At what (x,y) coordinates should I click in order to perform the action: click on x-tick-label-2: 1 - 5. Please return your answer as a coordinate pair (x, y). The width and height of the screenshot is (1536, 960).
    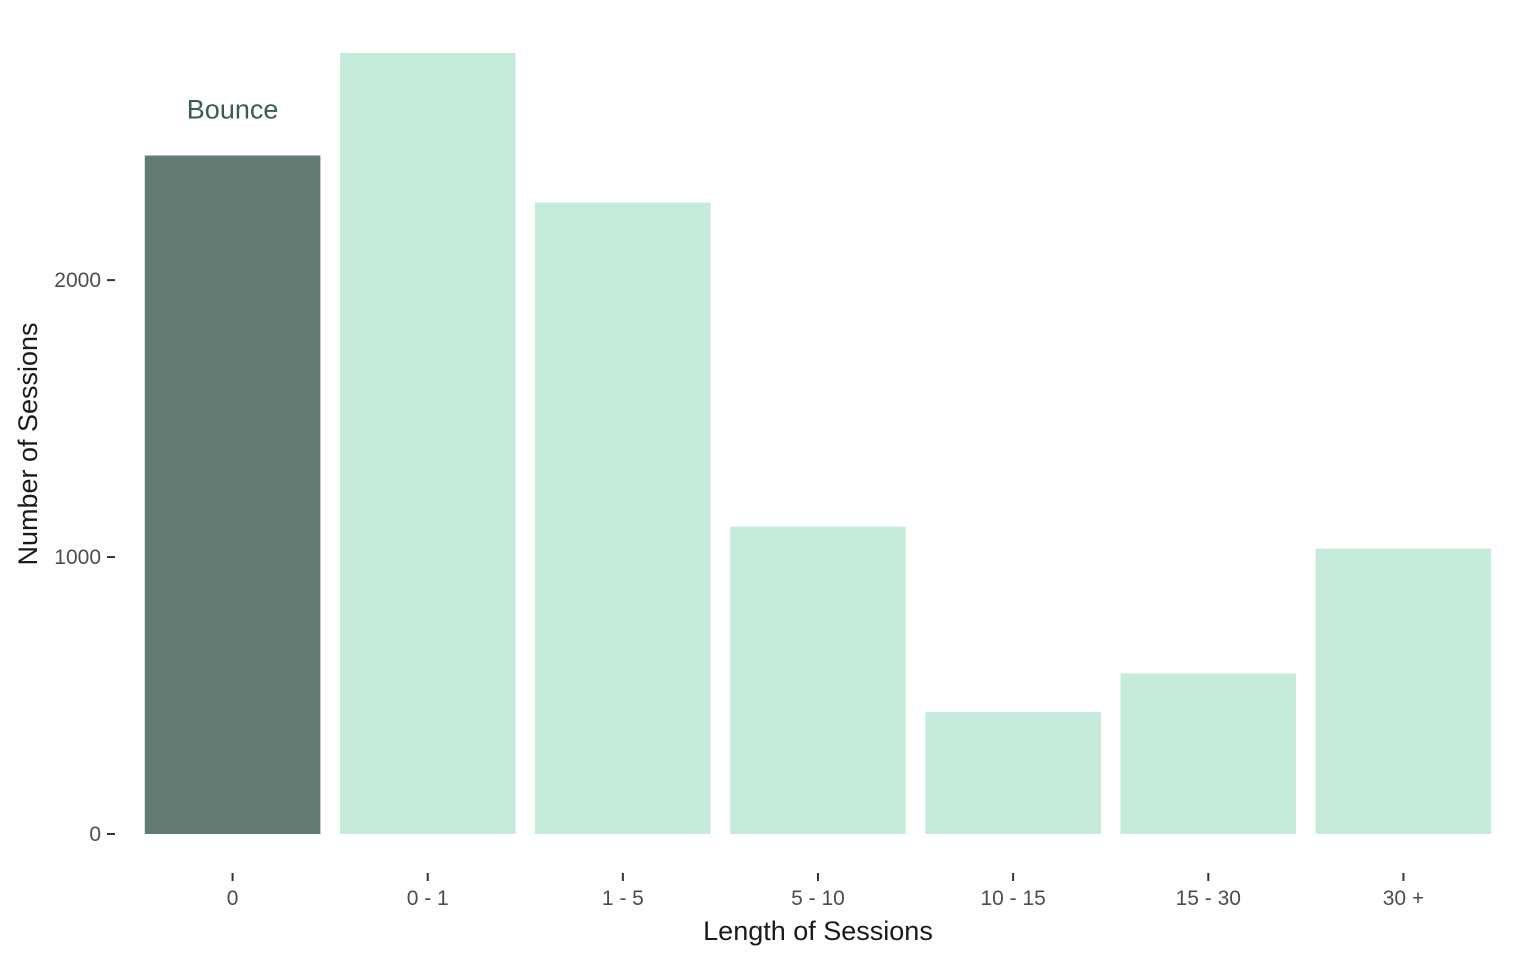
    Looking at the image, I should click on (623, 898).